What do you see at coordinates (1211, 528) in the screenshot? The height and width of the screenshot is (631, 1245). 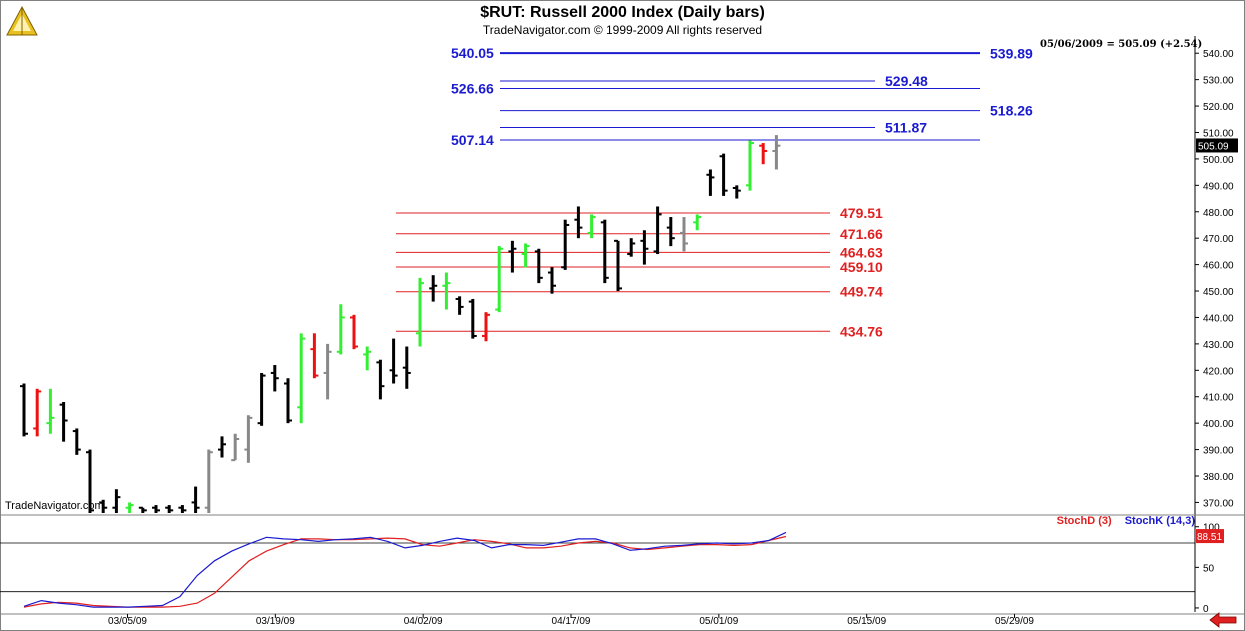 I see `stoch-y-tick-label: 100` at bounding box center [1211, 528].